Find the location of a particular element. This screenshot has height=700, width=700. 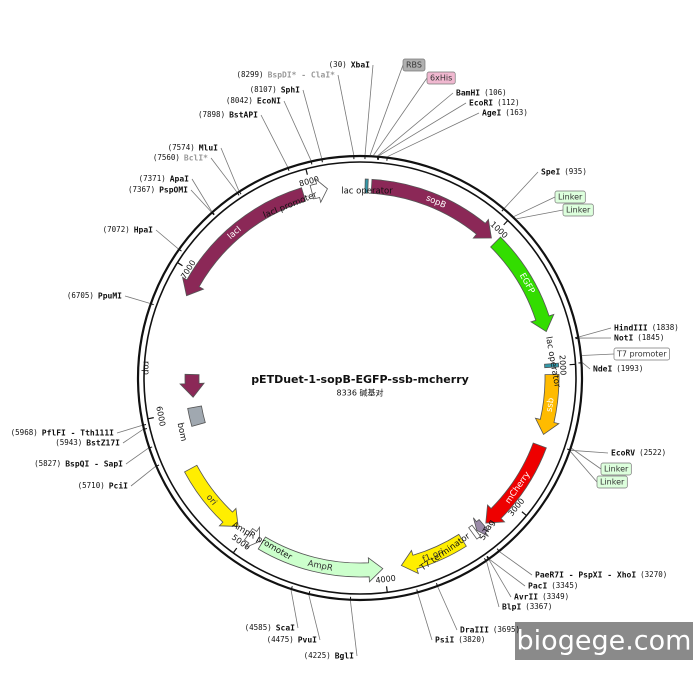

restriction-site: BamHI (106) is located at coordinates (441, 124).